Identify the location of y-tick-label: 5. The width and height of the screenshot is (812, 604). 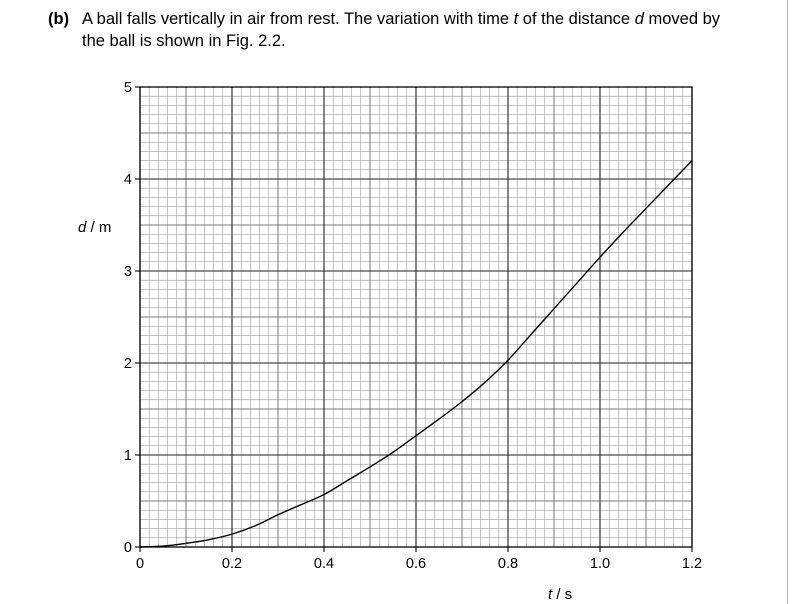
(128, 88).